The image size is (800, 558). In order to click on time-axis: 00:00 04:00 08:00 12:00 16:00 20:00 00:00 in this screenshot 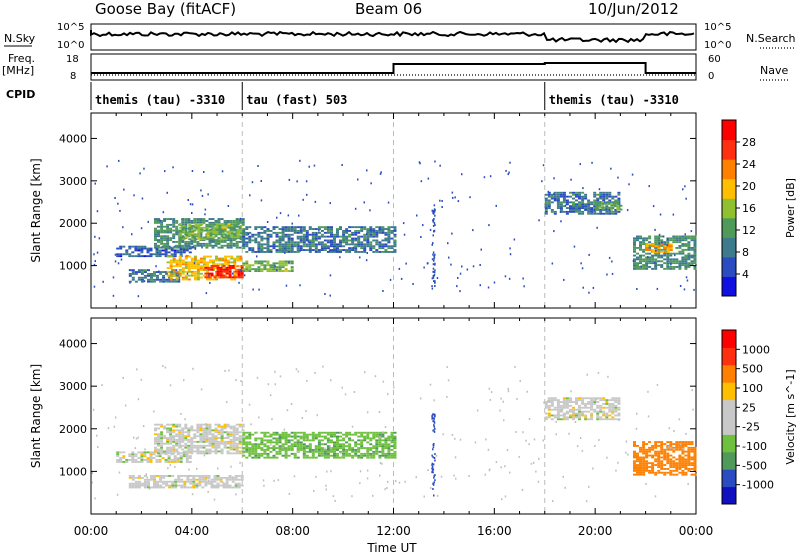, I will do `click(394, 531)`.